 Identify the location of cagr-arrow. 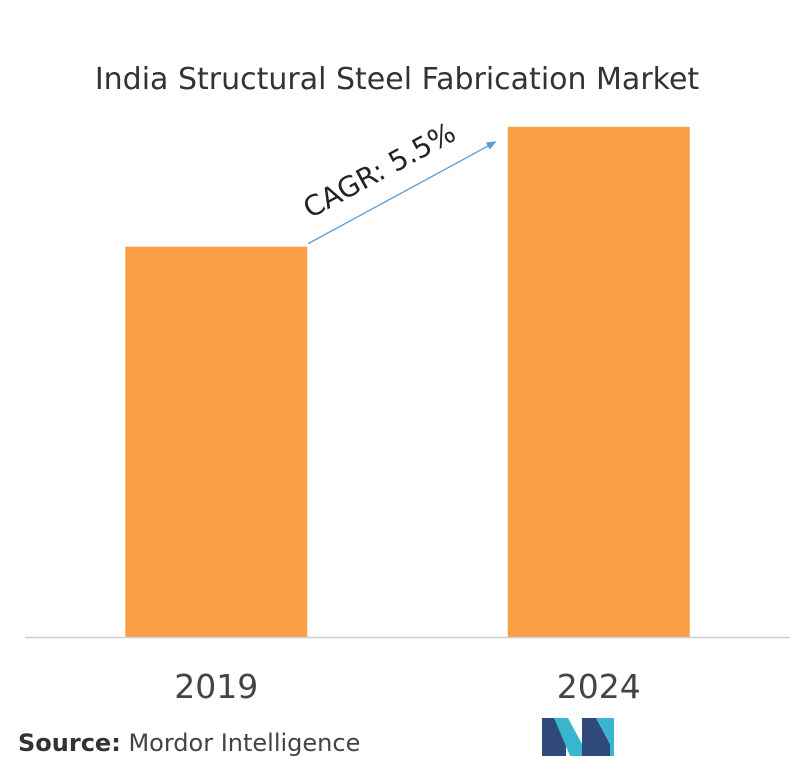
(402, 193).